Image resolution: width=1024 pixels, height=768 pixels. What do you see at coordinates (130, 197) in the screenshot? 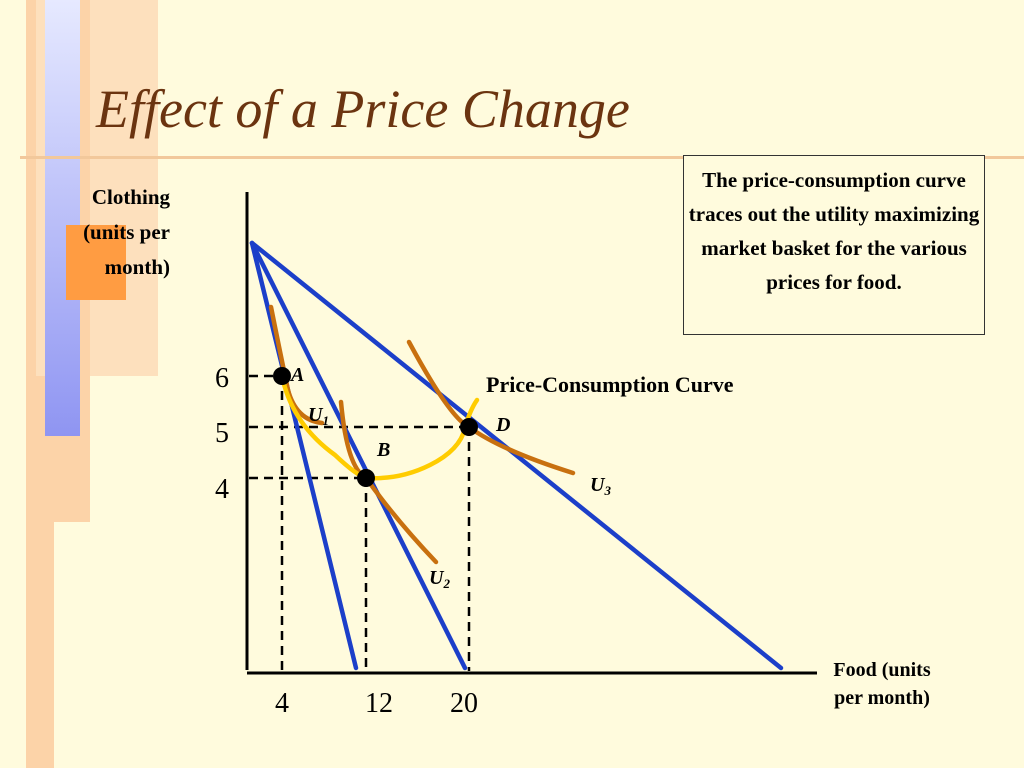
I see `y-axis-label-line: Clothing` at bounding box center [130, 197].